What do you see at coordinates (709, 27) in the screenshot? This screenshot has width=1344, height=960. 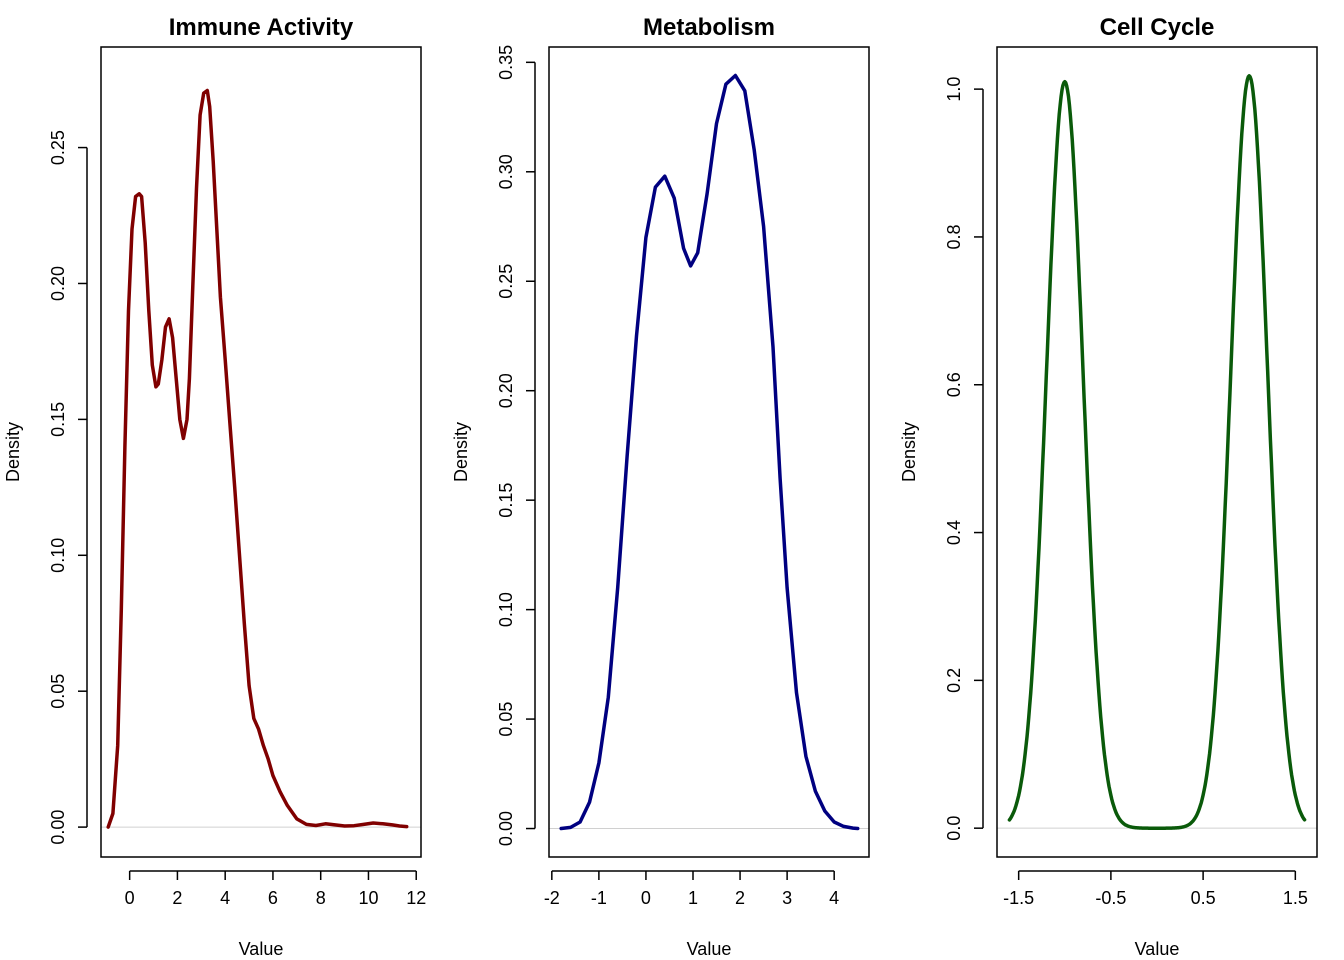 I see `chart-title: Metabolism` at bounding box center [709, 27].